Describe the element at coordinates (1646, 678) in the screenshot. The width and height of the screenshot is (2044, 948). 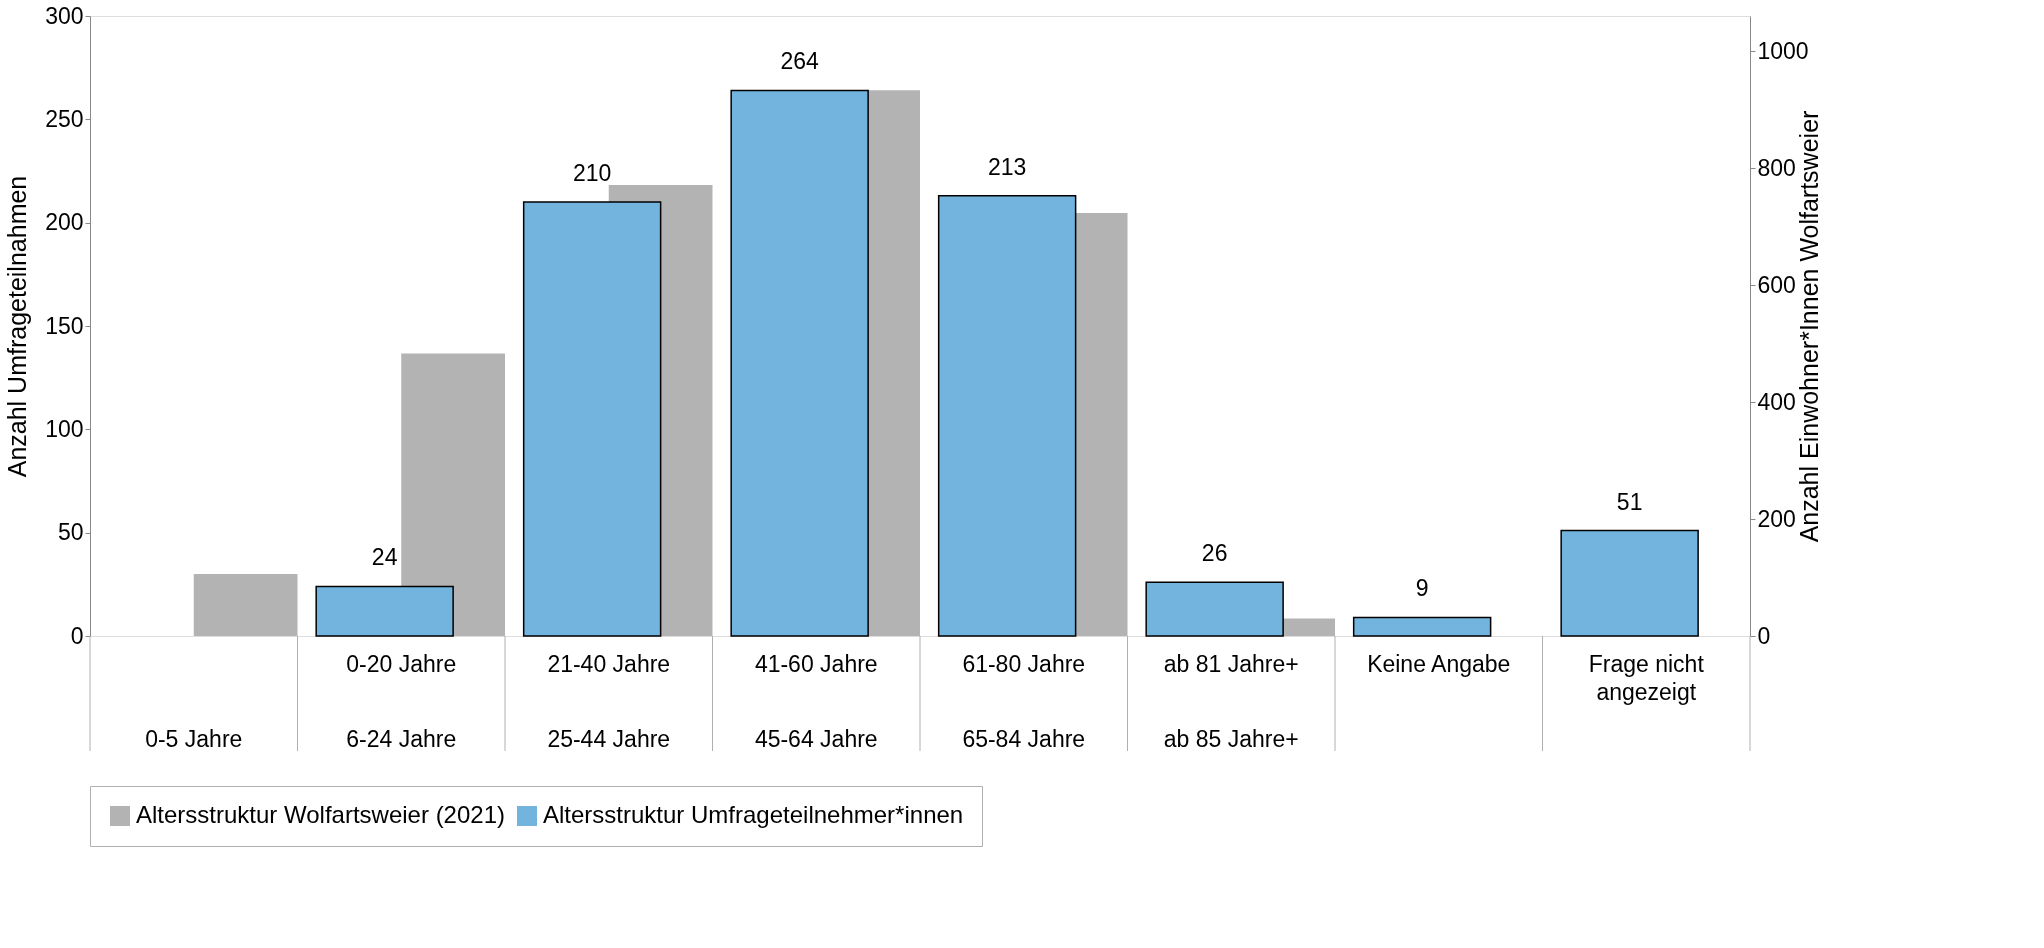
I see `x-tick-label: Frage nicht angezeigt` at that location.